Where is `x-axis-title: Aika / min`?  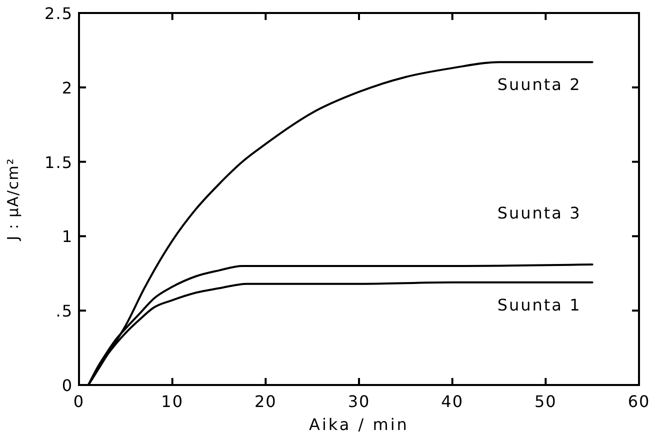
x-axis-title: Aika / min is located at coordinates (359, 424).